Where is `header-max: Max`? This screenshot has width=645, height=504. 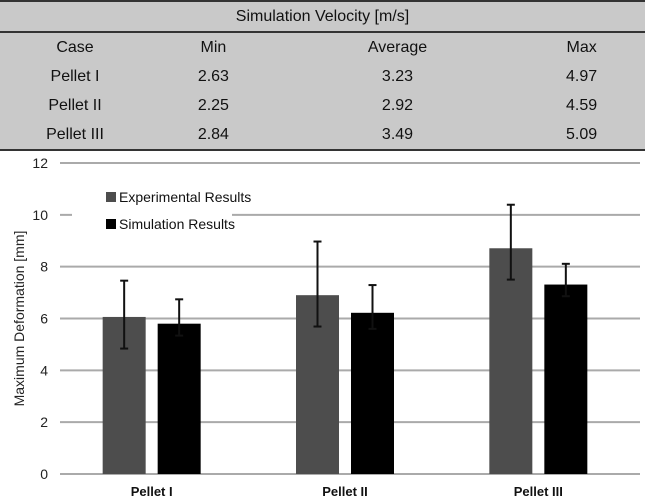 header-max: Max is located at coordinates (581, 47).